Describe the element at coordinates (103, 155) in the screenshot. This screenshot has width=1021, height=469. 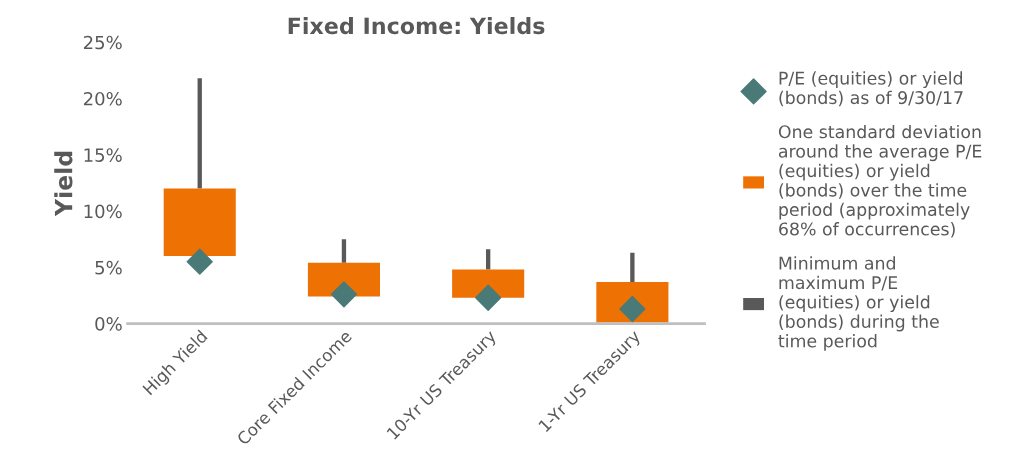
I see `y-tick-label: 15%` at that location.